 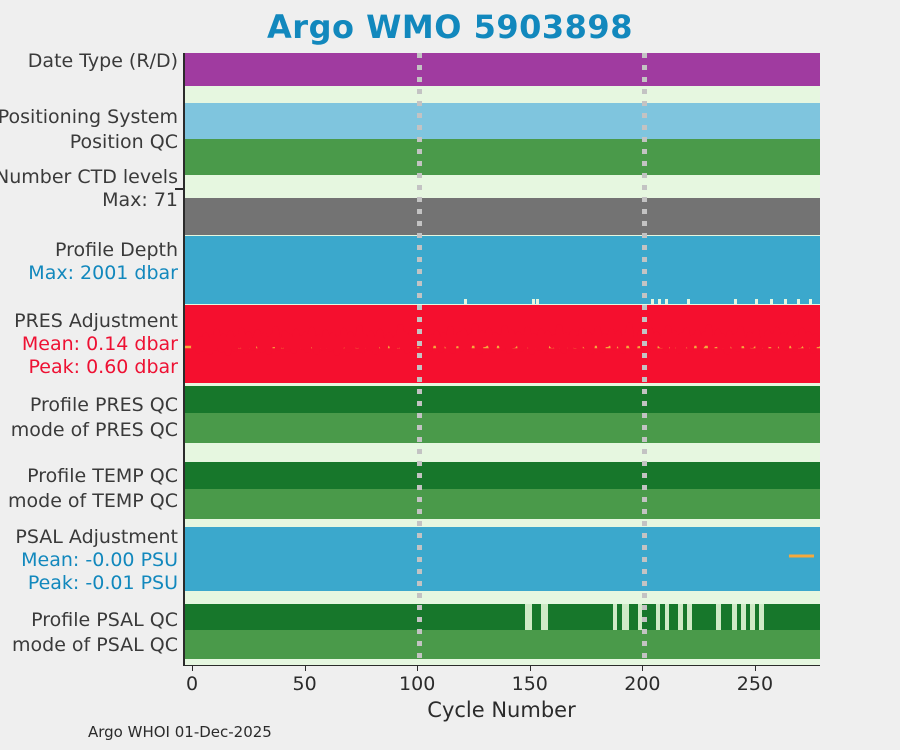 I want to click on pres-adjustment-series, so click(x=502, y=339).